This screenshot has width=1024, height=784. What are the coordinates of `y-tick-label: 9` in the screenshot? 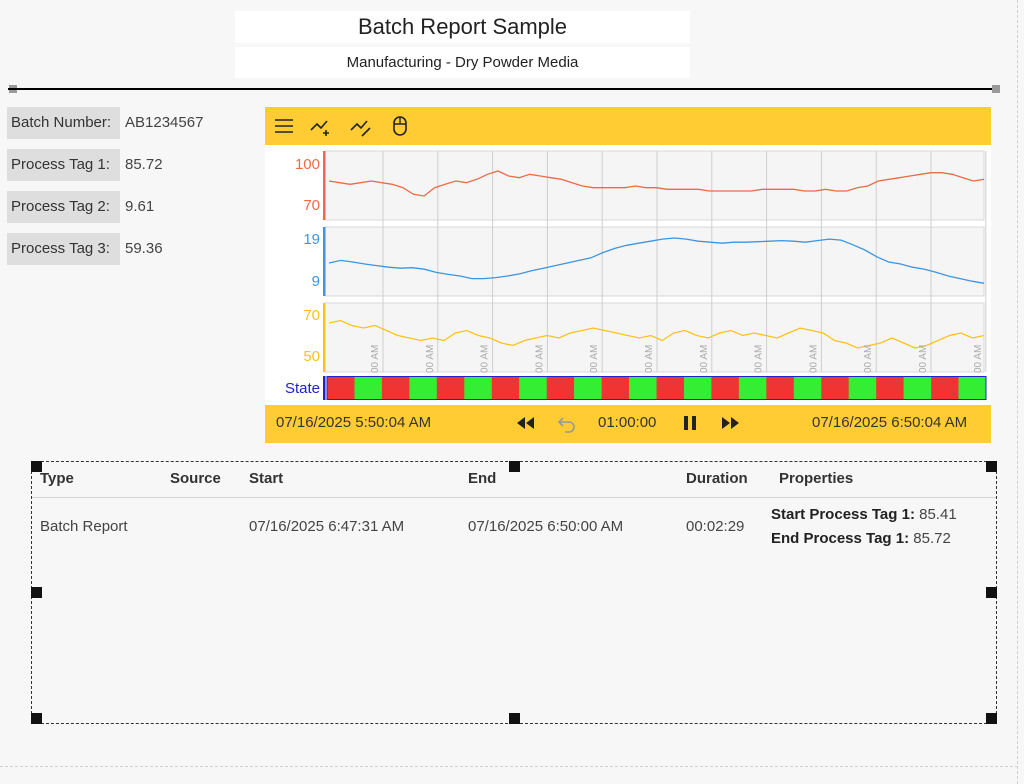 It's located at (316, 281).